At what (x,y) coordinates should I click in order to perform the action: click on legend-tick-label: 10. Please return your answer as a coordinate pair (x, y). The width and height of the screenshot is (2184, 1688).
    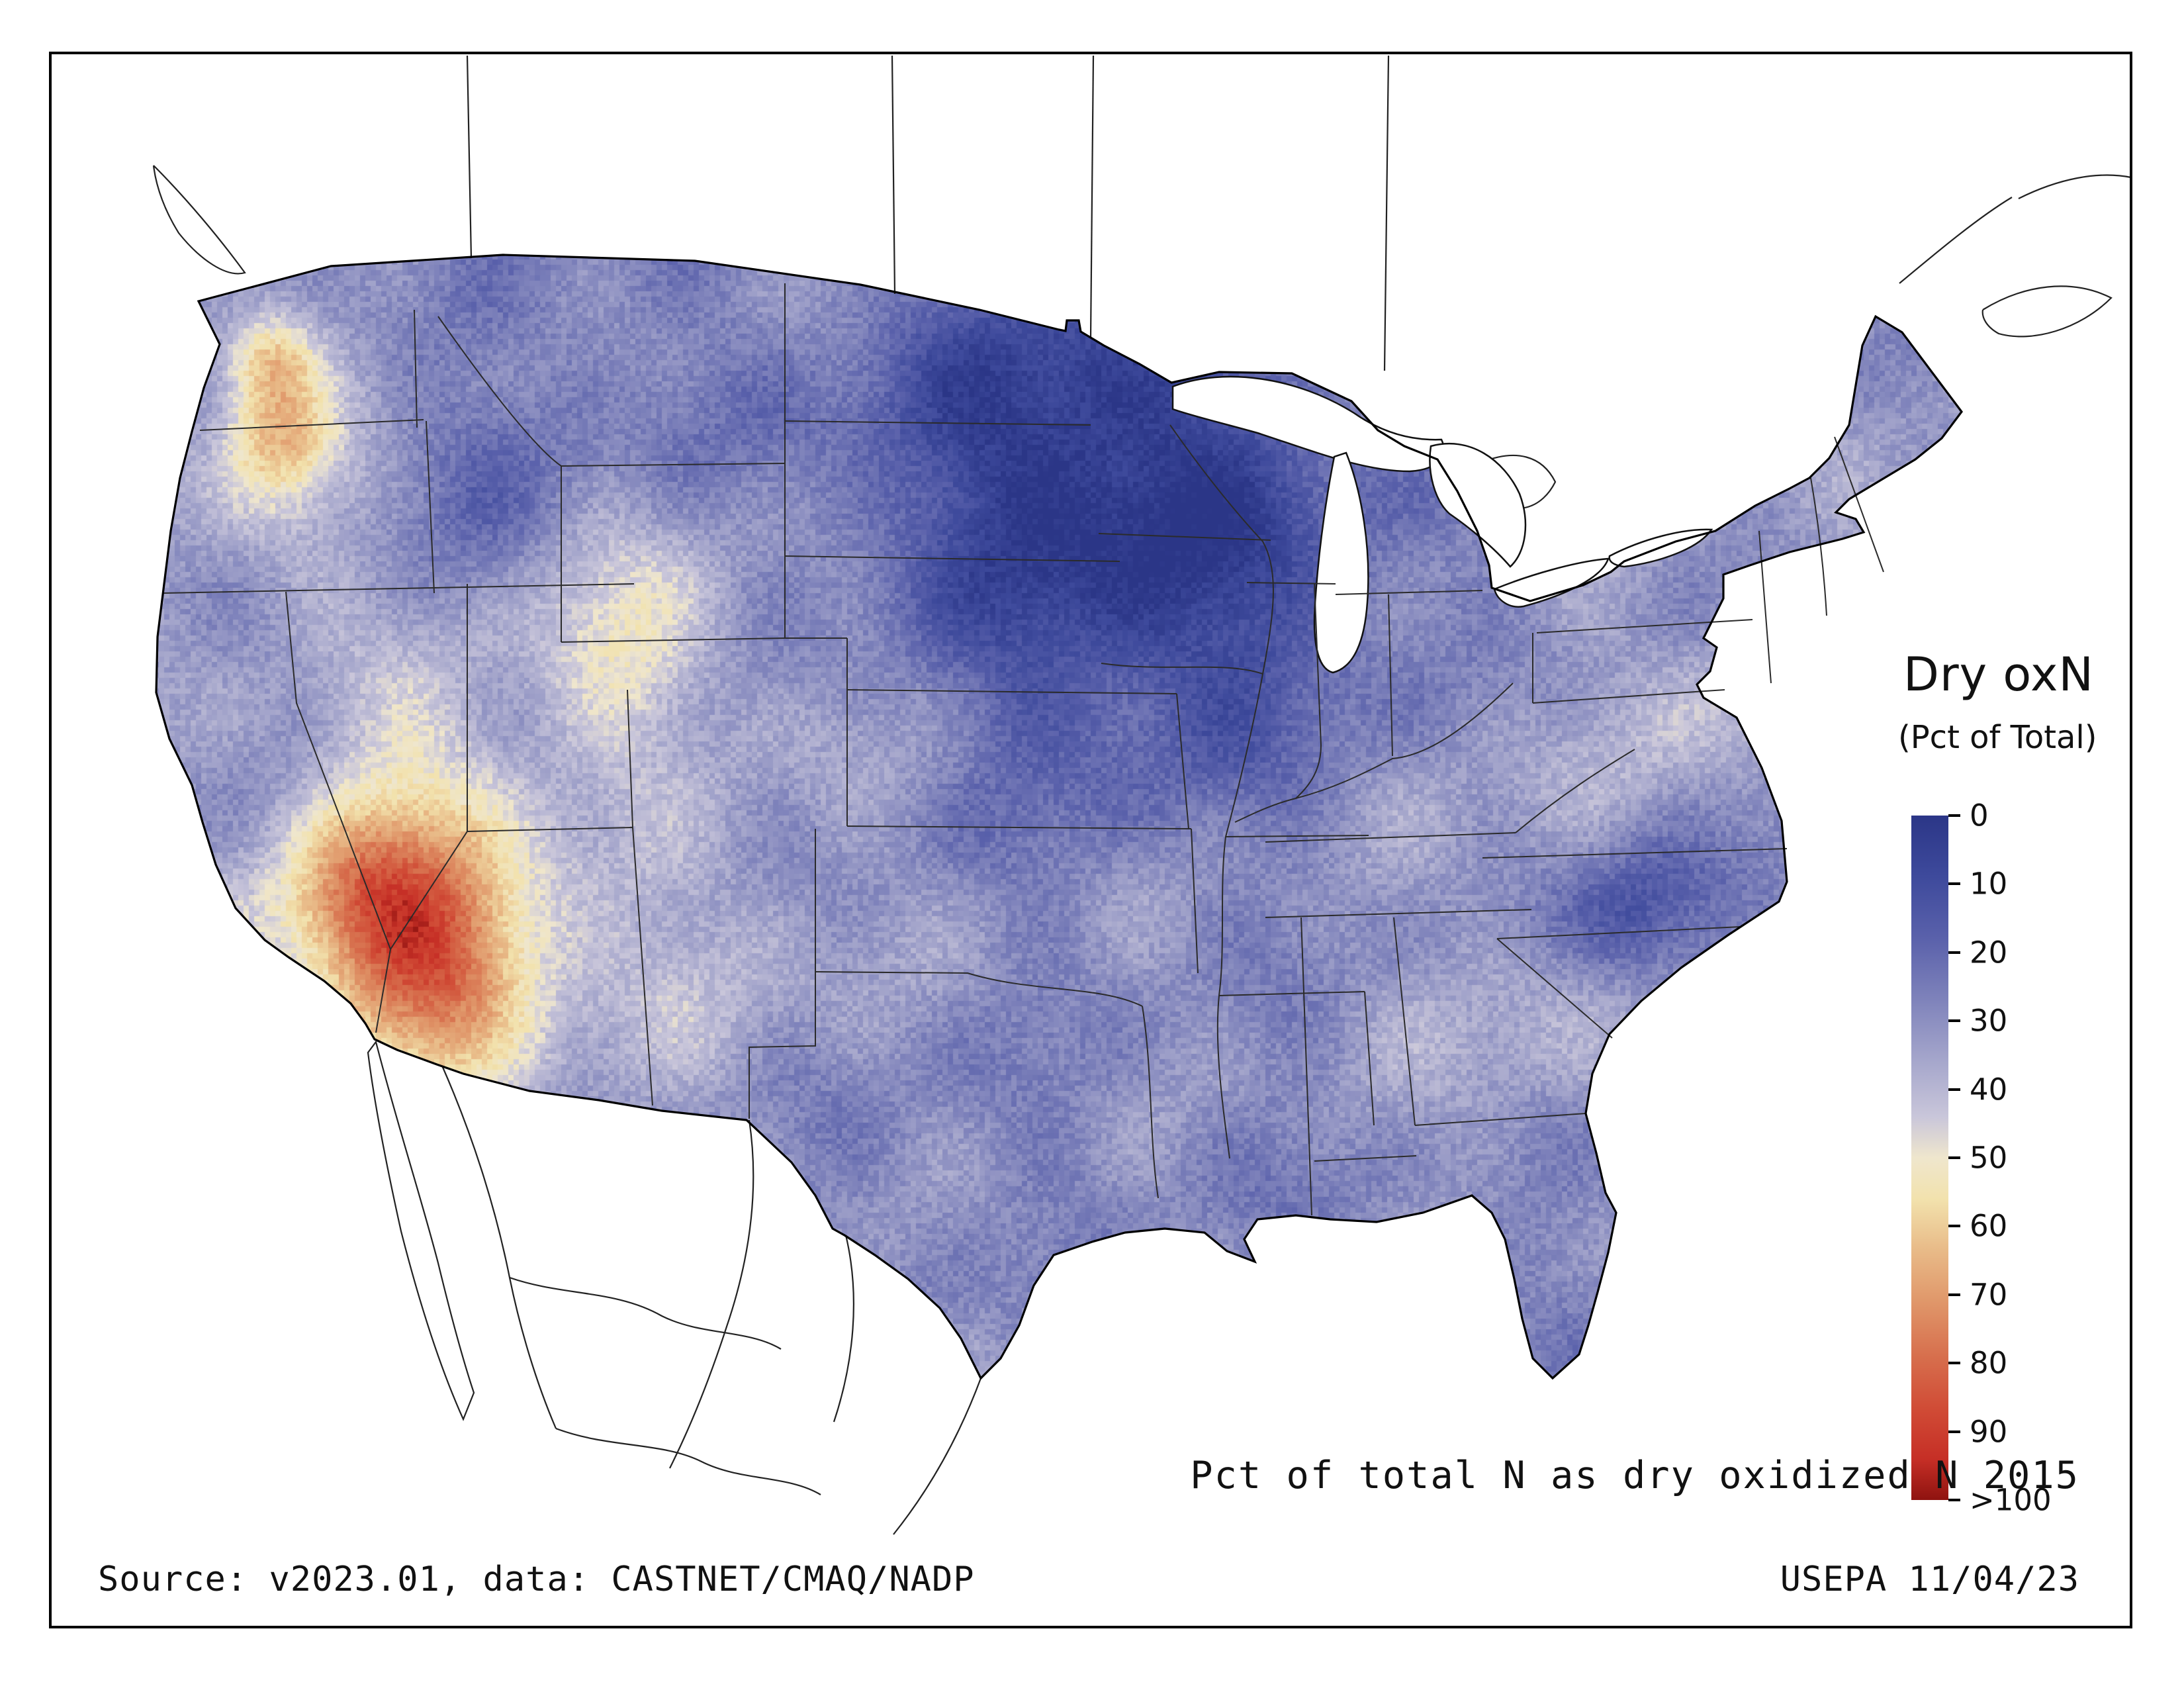
    Looking at the image, I should click on (1989, 884).